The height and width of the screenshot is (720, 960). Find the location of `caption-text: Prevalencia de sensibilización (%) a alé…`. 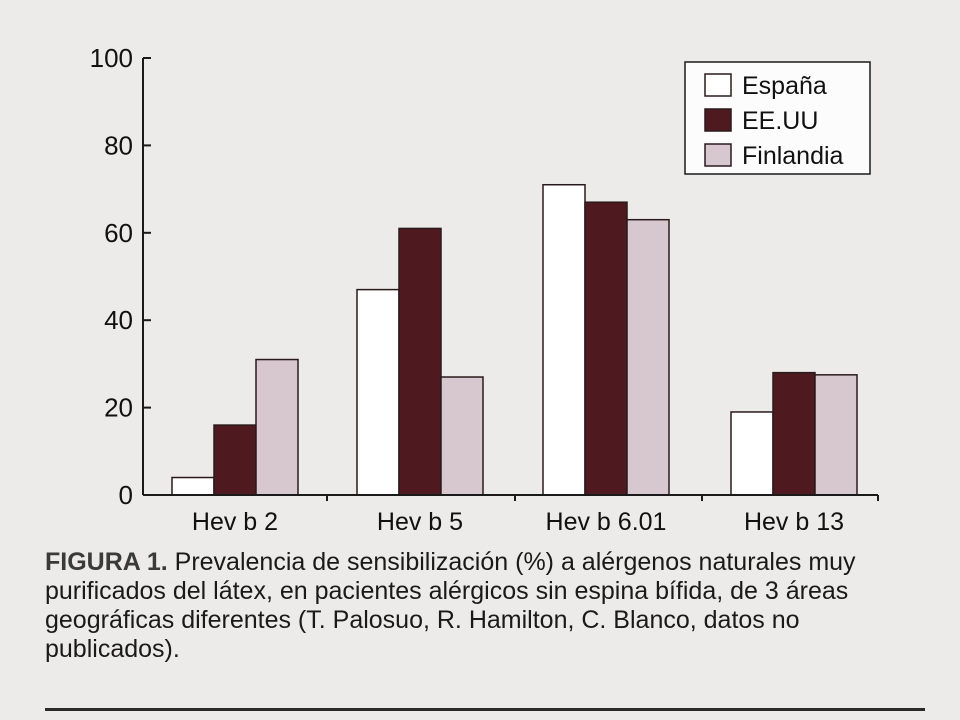

caption-text: Prevalencia de sensibilización (%) a alé… is located at coordinates (450, 605).